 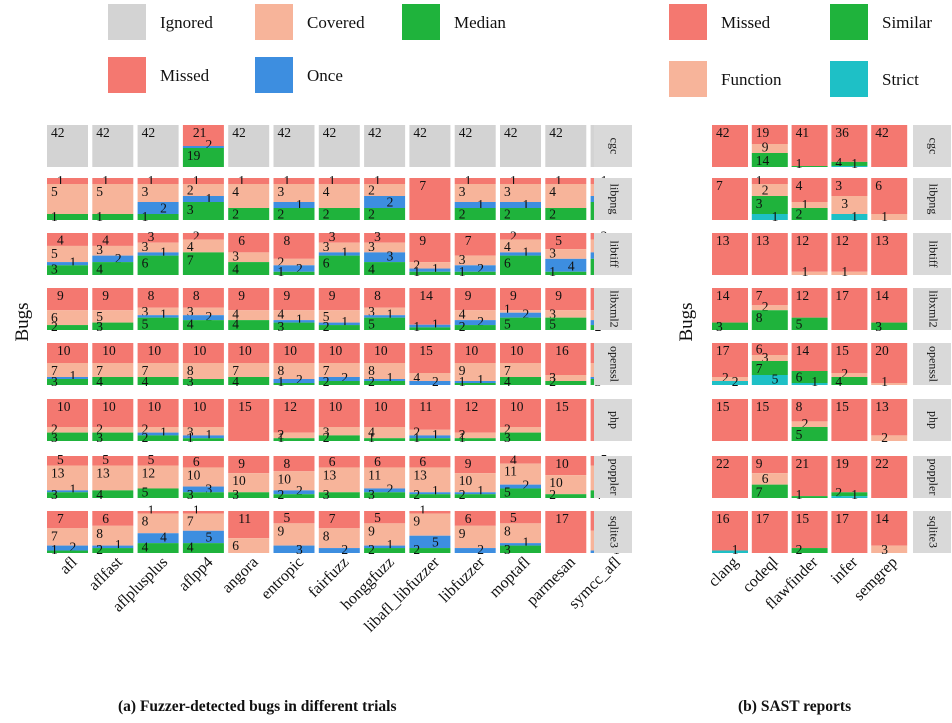 What do you see at coordinates (614, 532) in the screenshot?
I see `strip-label-a-sqlite3: sqlite3` at bounding box center [614, 532].